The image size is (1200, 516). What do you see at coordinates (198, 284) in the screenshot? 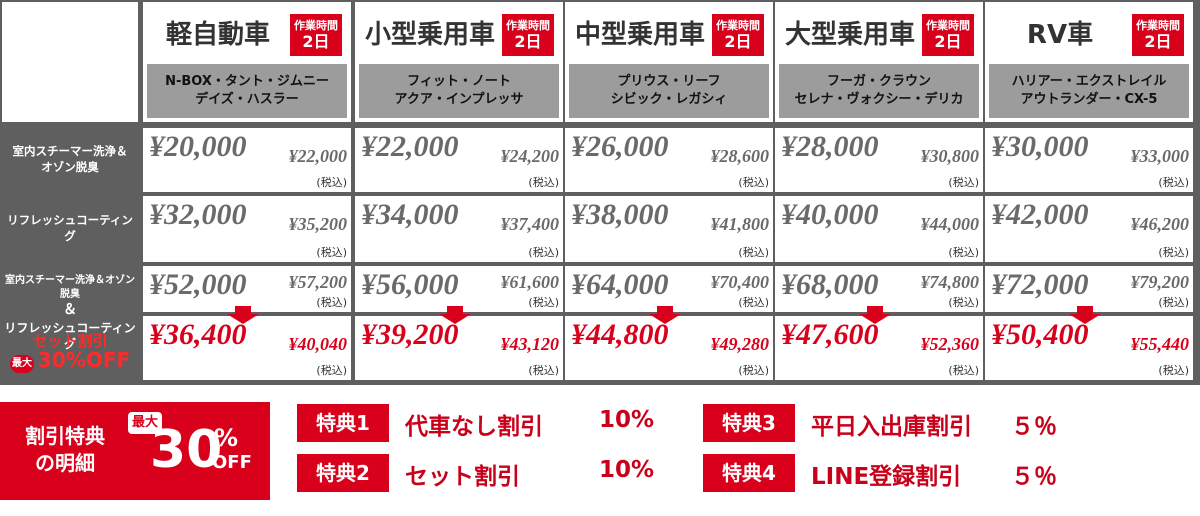
I see `price: ¥52,000` at bounding box center [198, 284].